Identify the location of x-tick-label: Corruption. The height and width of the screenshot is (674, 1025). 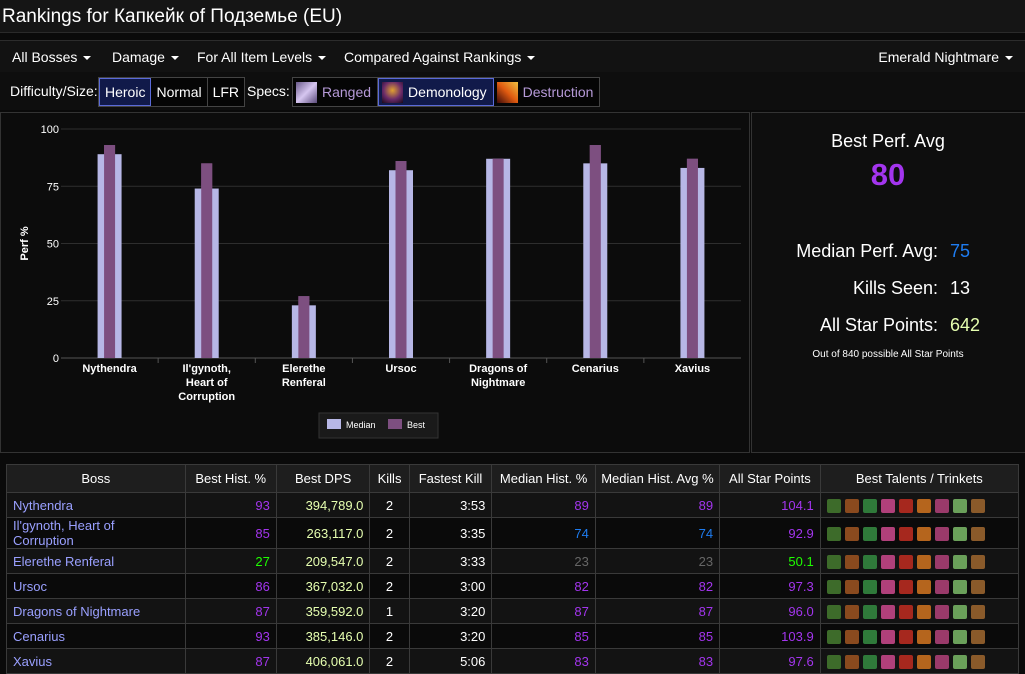
(206, 397).